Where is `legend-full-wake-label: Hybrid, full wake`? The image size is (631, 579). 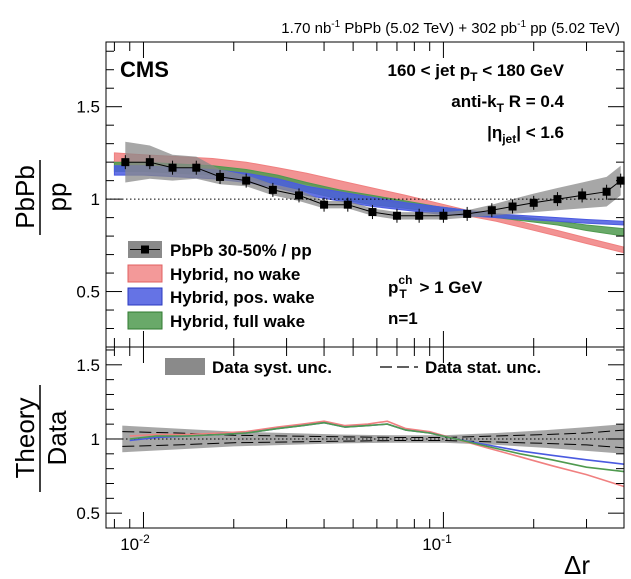 legend-full-wake-label: Hybrid, full wake is located at coordinates (237, 321).